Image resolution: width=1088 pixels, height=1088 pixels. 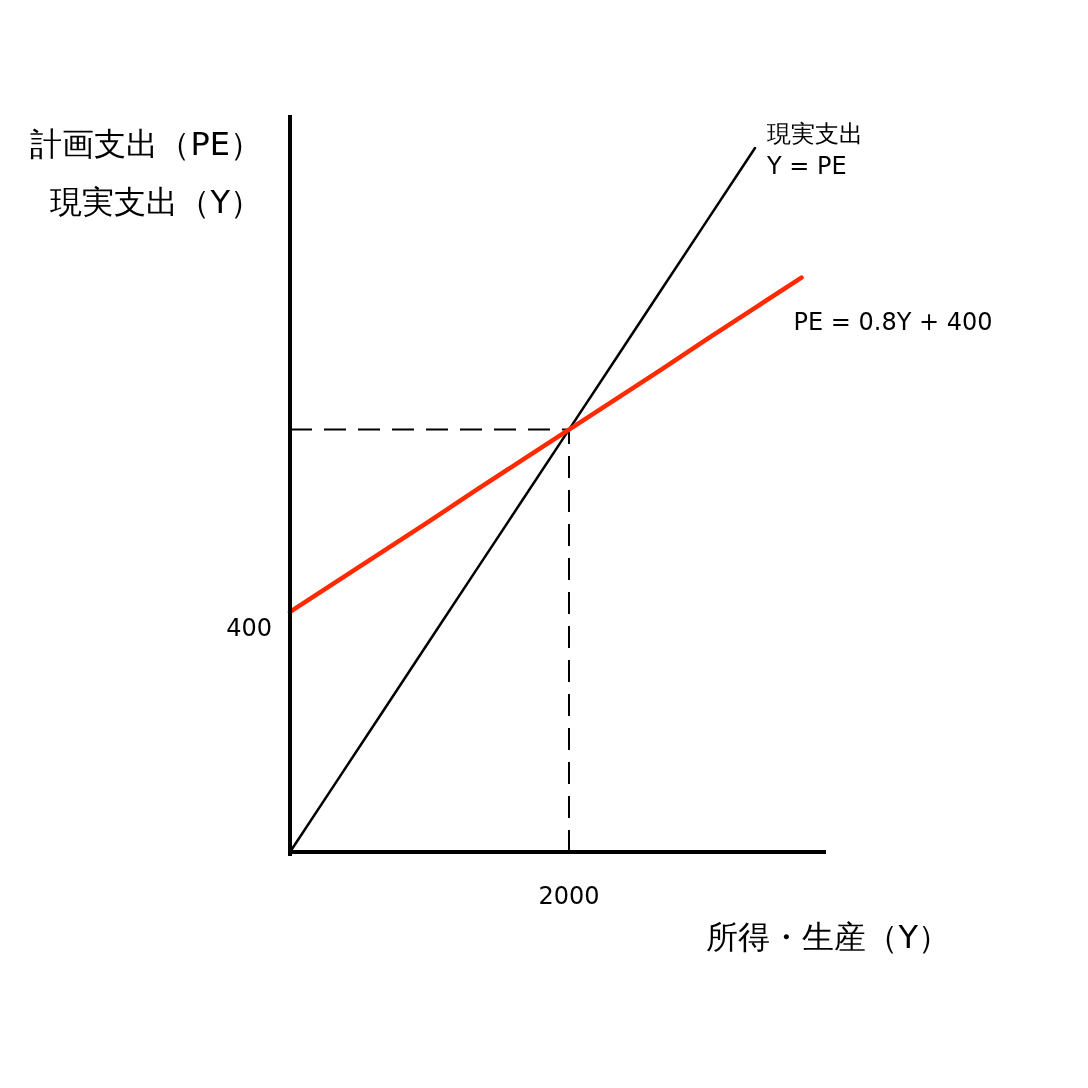 I want to click on x-axis-title: 所得・生産（Y）, so click(x=828, y=937).